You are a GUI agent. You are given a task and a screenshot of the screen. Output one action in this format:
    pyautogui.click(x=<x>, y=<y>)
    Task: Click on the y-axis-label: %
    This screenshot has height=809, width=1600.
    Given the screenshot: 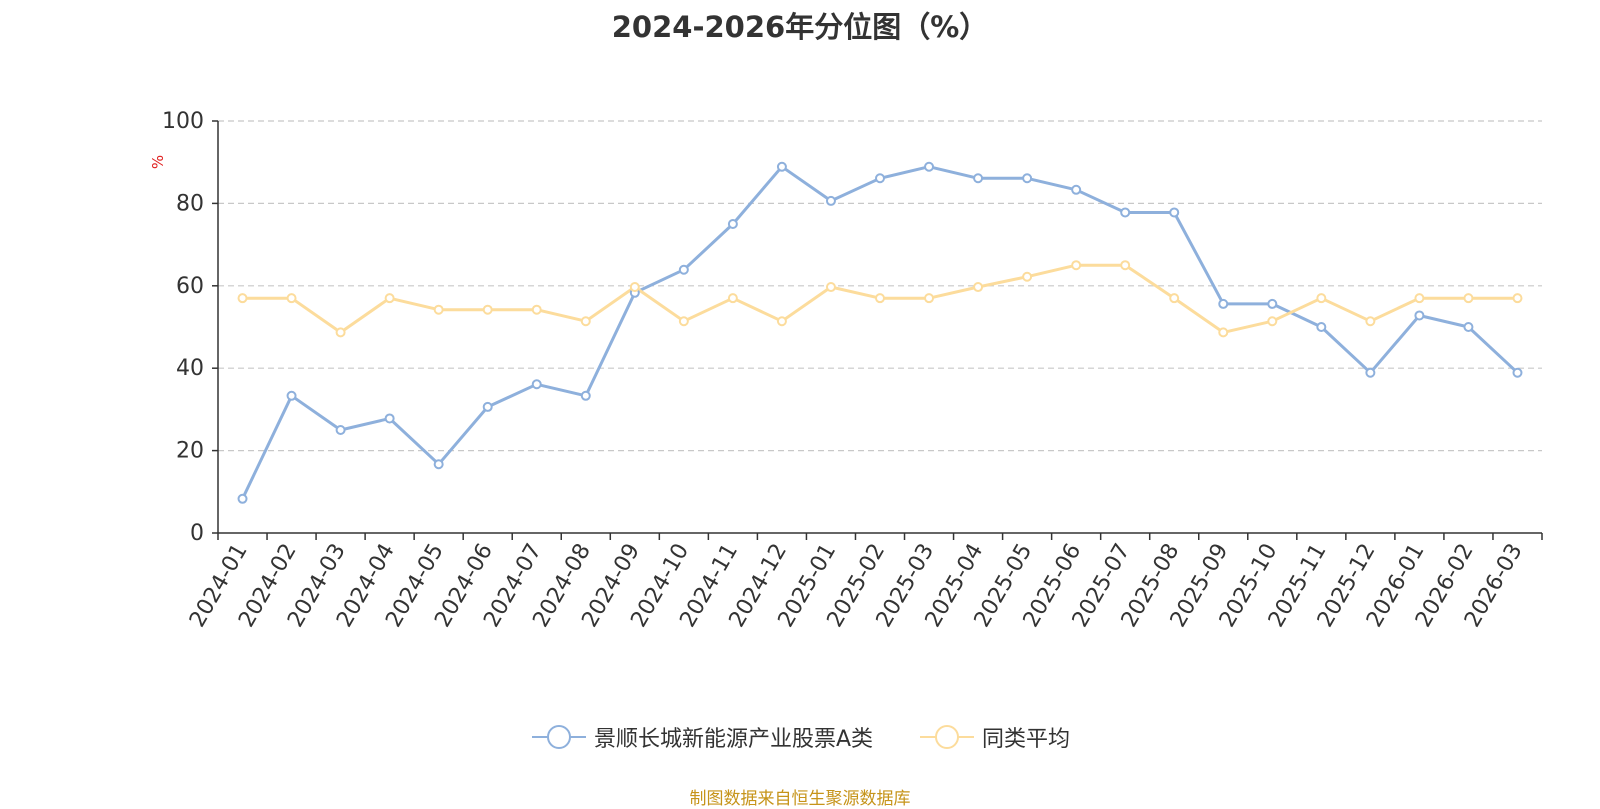 What is the action you would take?
    pyautogui.click(x=158, y=162)
    